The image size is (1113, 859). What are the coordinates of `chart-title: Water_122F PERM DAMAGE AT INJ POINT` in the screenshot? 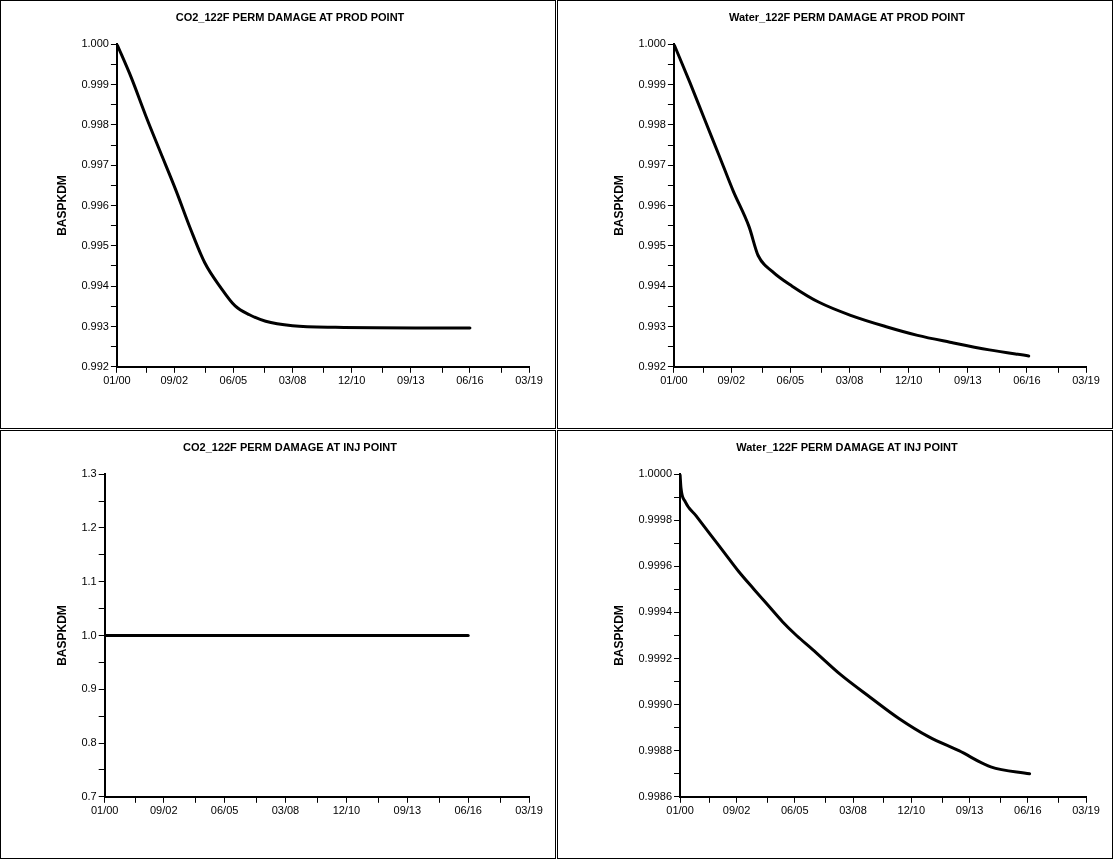 It's located at (847, 446).